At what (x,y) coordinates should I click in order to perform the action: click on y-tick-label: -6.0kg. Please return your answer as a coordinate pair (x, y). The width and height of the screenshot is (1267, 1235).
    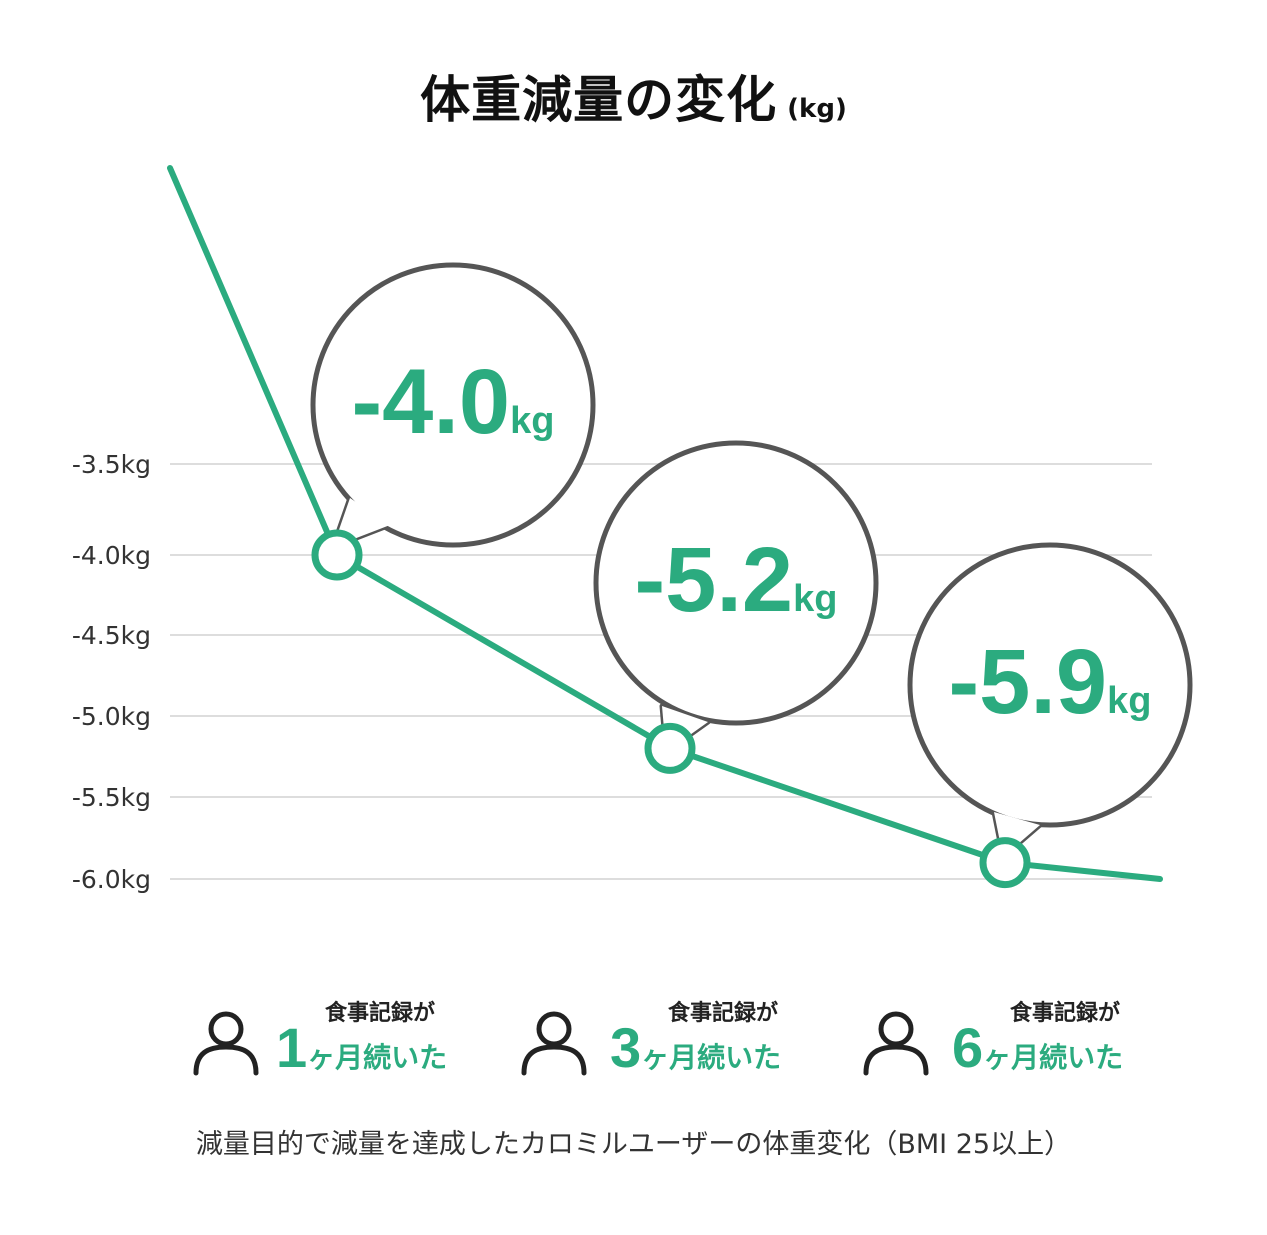
    Looking at the image, I should click on (111, 879).